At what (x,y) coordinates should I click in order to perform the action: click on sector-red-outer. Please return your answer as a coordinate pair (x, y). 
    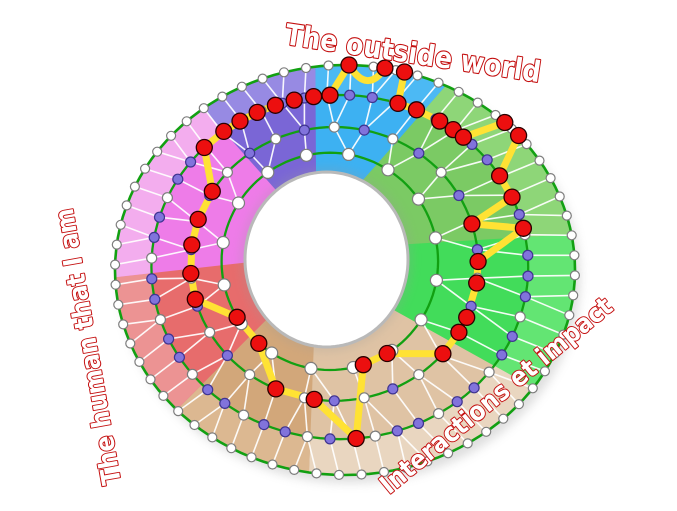
    Looking at the image, I should click on (158, 340).